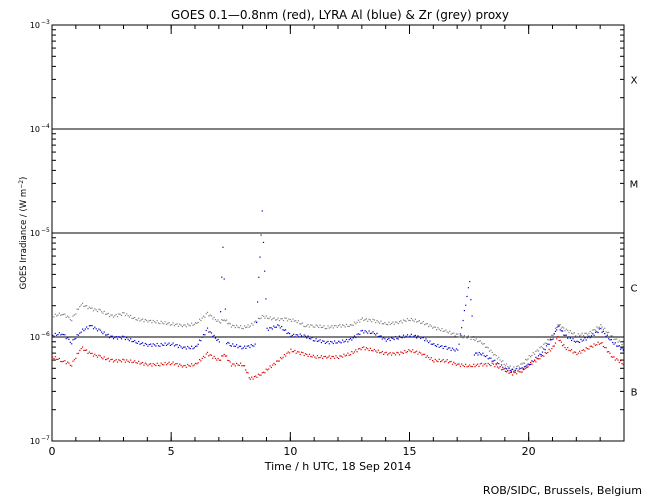 This screenshot has width=650, height=500. What do you see at coordinates (45, 438) in the screenshot?
I see `y-tick-exponent: −7` at bounding box center [45, 438].